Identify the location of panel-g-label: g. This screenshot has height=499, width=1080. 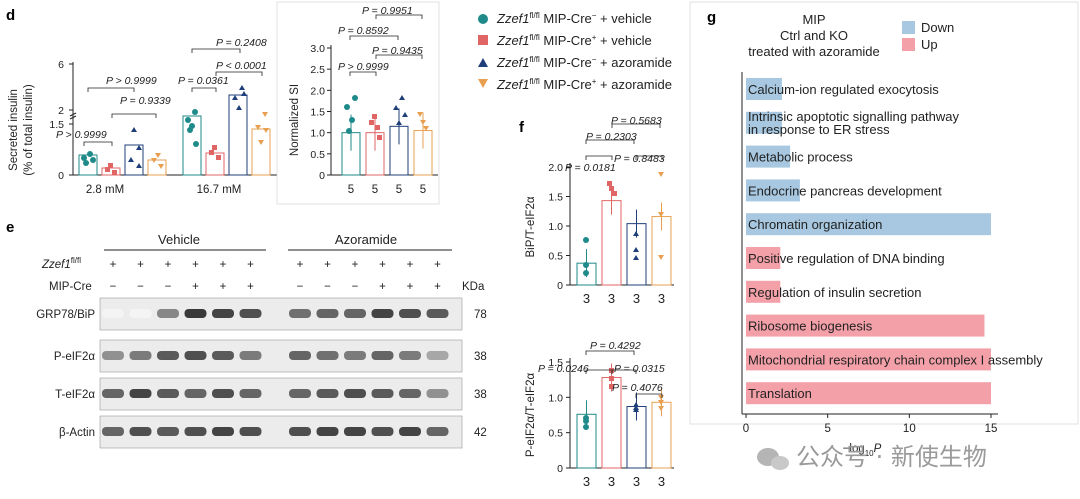
(711, 17).